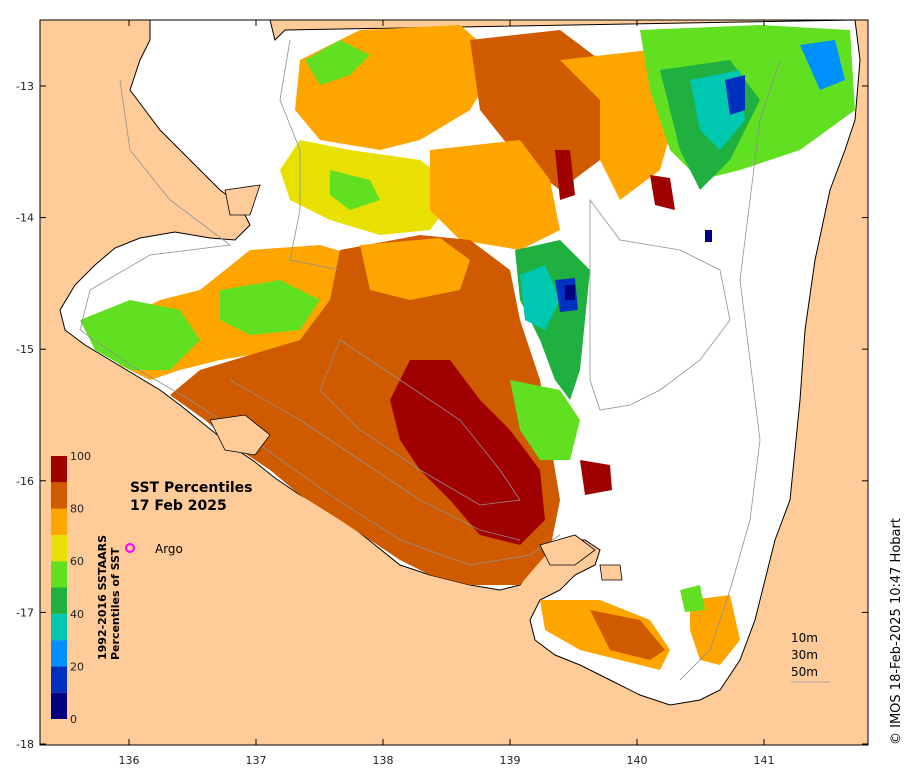 The image size is (910, 780). I want to click on colorbar-tick-label: 80, so click(77, 509).